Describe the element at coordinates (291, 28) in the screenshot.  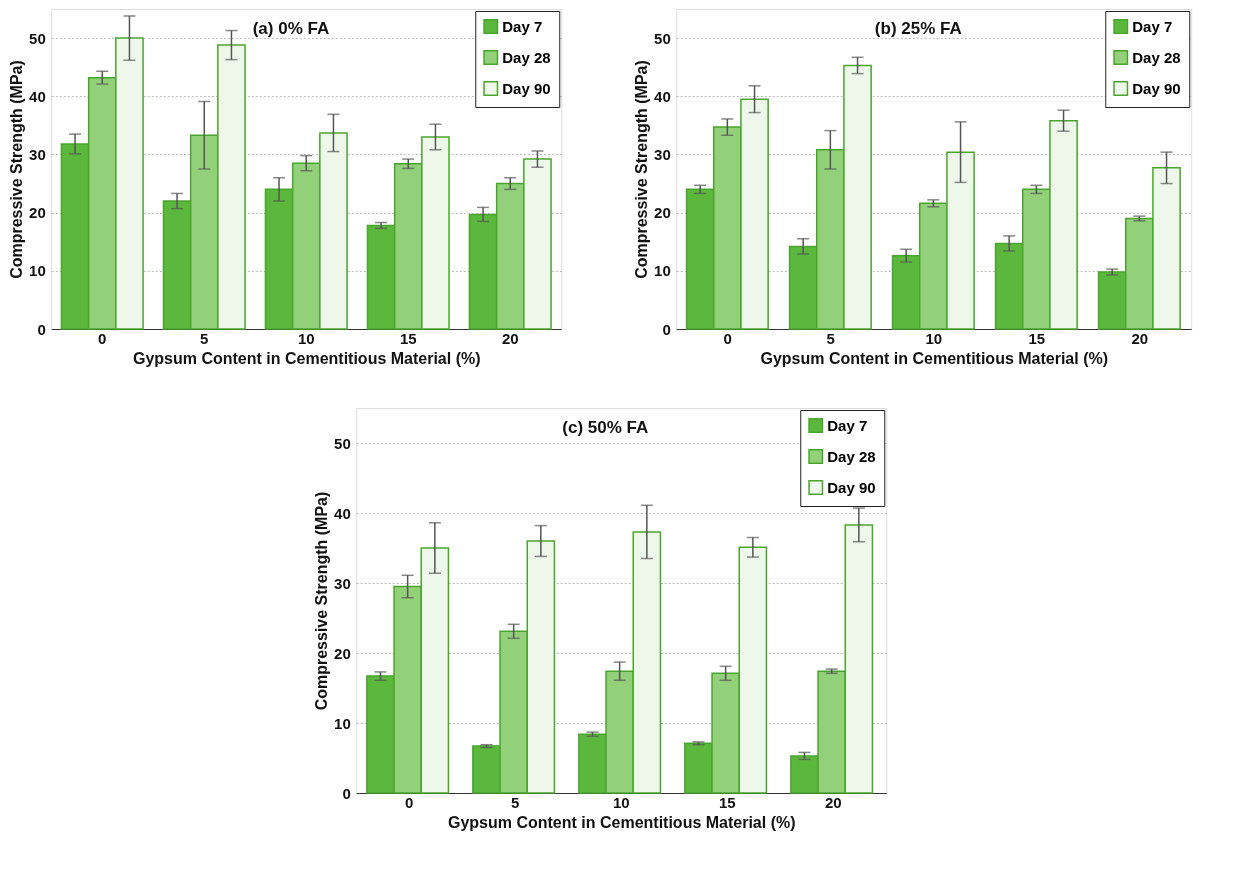
I see `text: (a) 0% FA` at that location.